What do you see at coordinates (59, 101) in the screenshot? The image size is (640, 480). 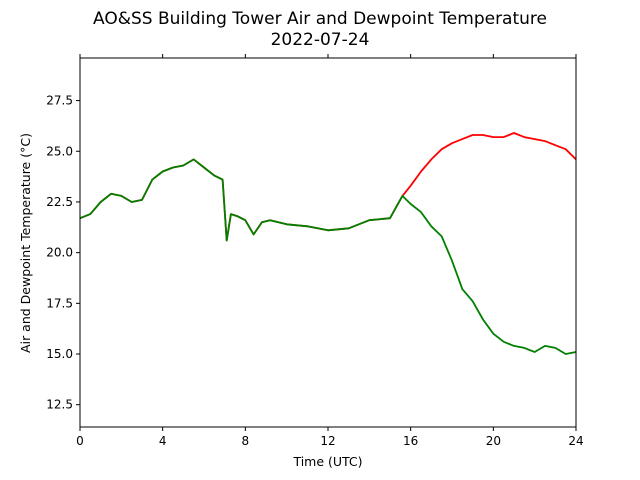 I see `y-tick-label: 27.5` at bounding box center [59, 101].